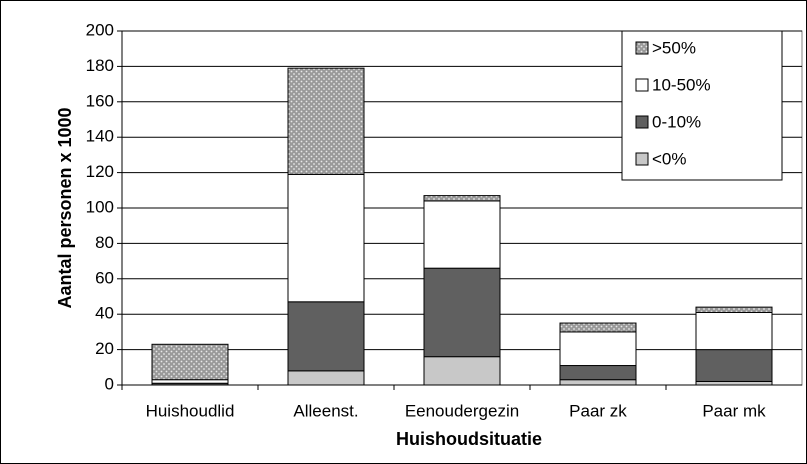 This screenshot has height=464, width=807. I want to click on x-tick-label: Paar mk, so click(734, 410).